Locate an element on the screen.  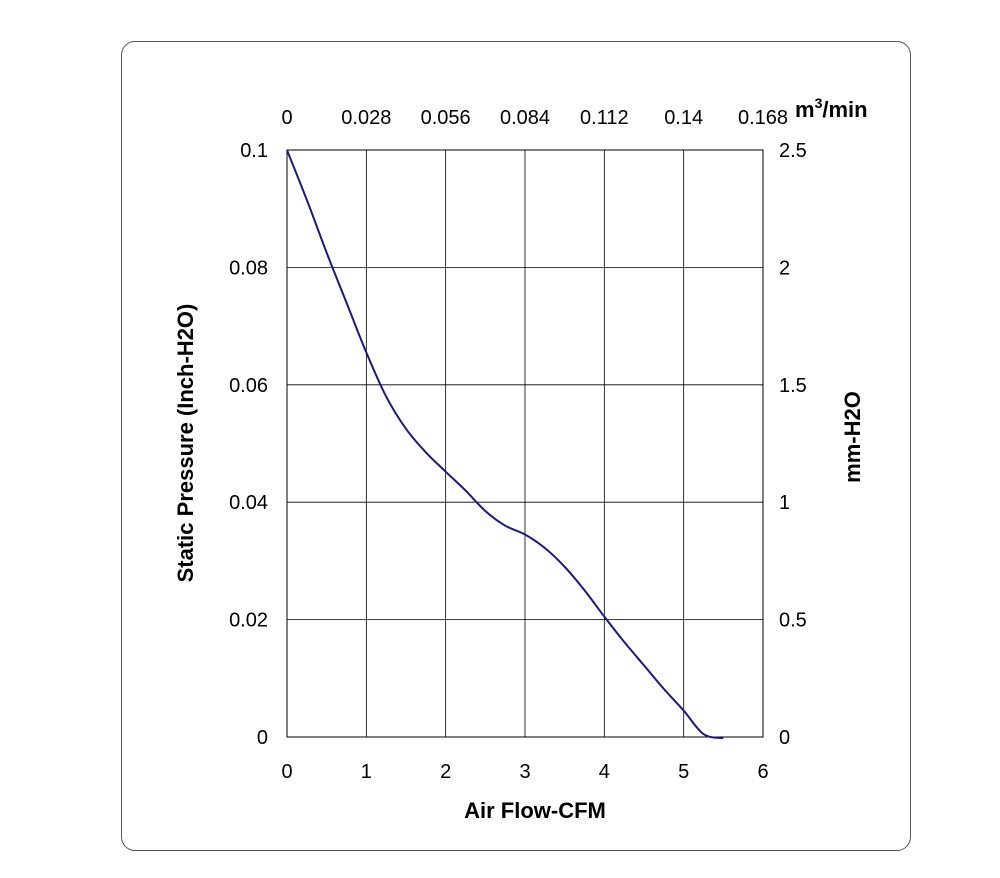
x-tick-label: 3 is located at coordinates (524, 772).